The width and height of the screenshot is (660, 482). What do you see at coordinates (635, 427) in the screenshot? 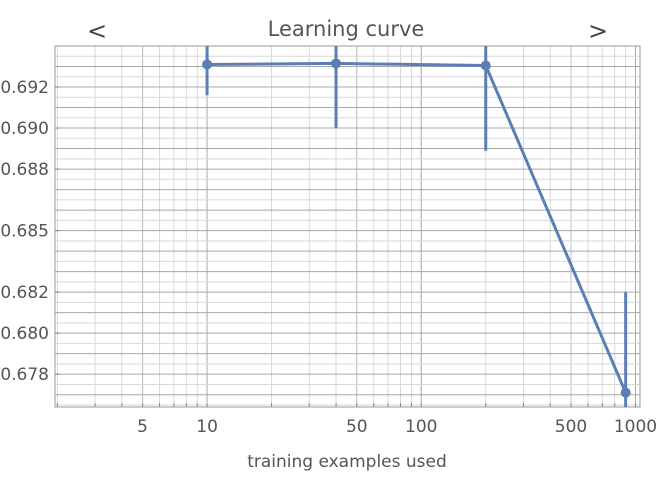
I see `x-tick-label: 1000` at bounding box center [635, 427].